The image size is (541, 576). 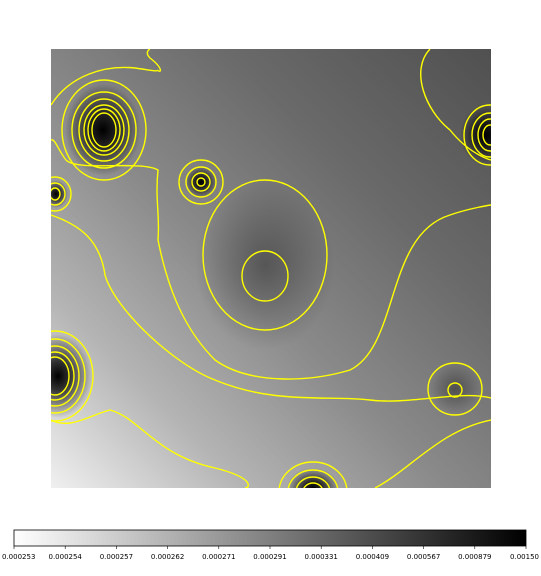 I want to click on colorbar-gradient, so click(x=270, y=538).